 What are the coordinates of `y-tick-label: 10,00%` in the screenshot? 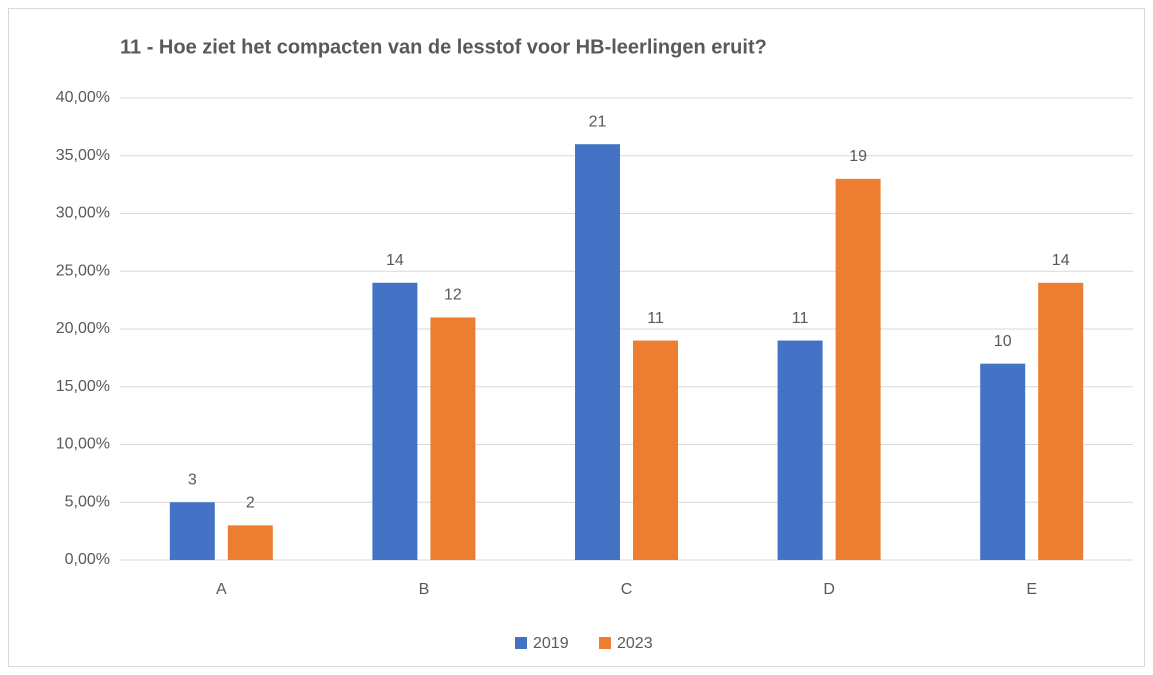 It's located at (83, 444).